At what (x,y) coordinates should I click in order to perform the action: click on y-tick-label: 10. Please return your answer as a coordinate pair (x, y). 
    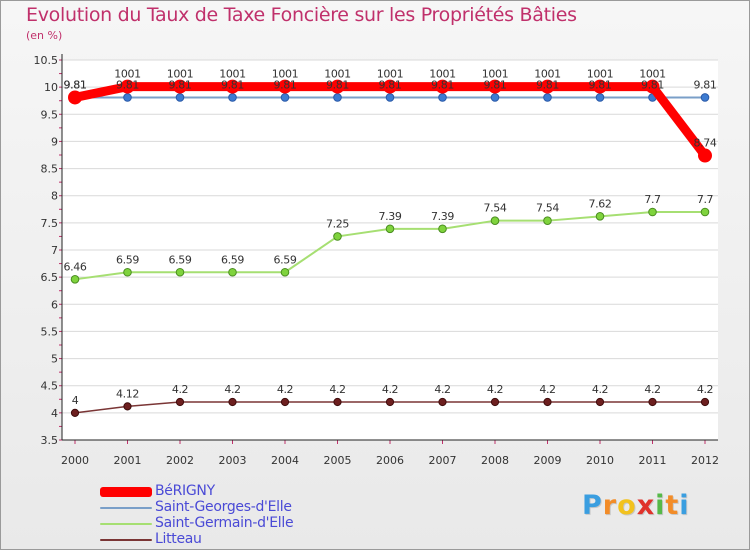
    Looking at the image, I should click on (51, 87).